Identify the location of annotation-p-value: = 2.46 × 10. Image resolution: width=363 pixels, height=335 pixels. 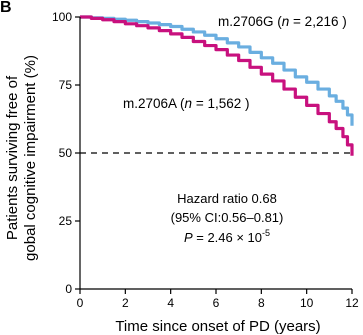
(227, 237).